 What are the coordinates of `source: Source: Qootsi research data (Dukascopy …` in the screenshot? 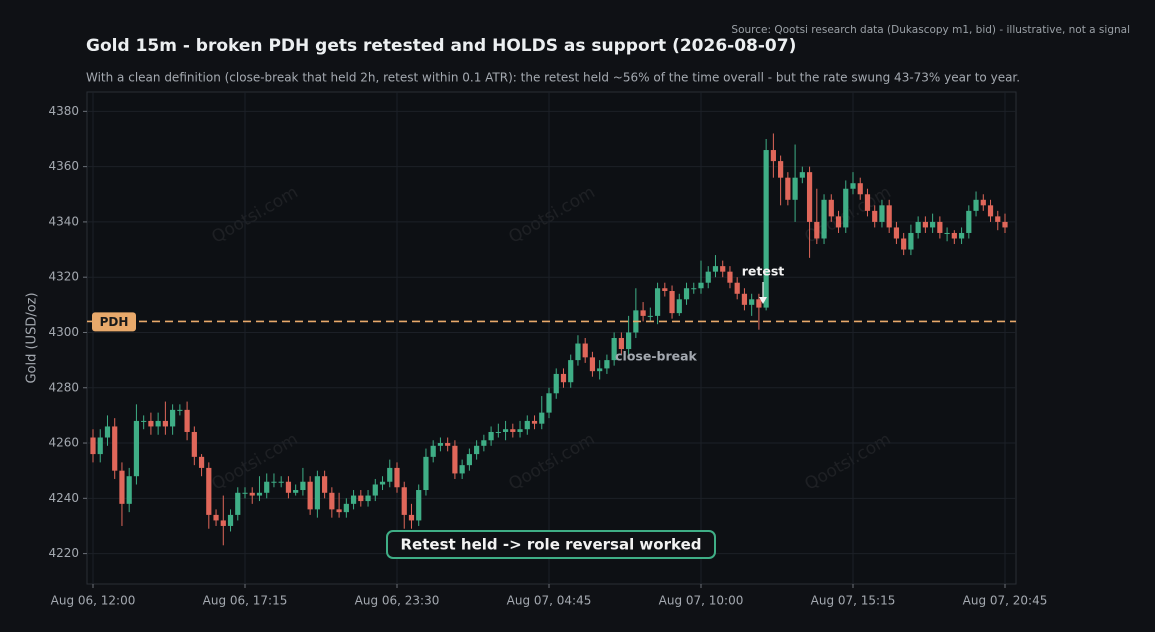 It's located at (930, 30).